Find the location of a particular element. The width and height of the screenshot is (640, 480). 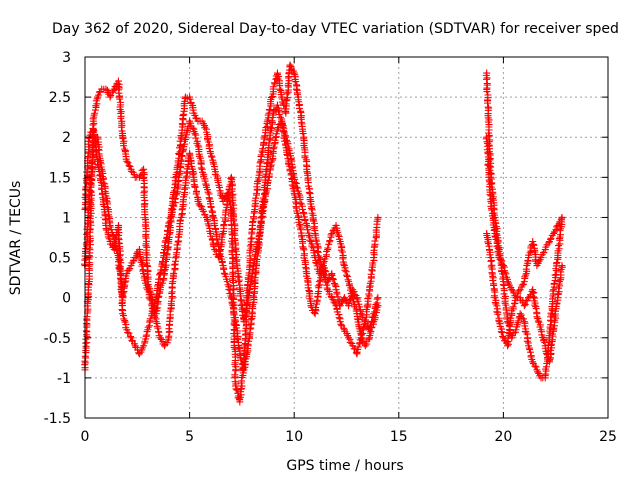

x-tick-label: 0 is located at coordinates (85, 437).